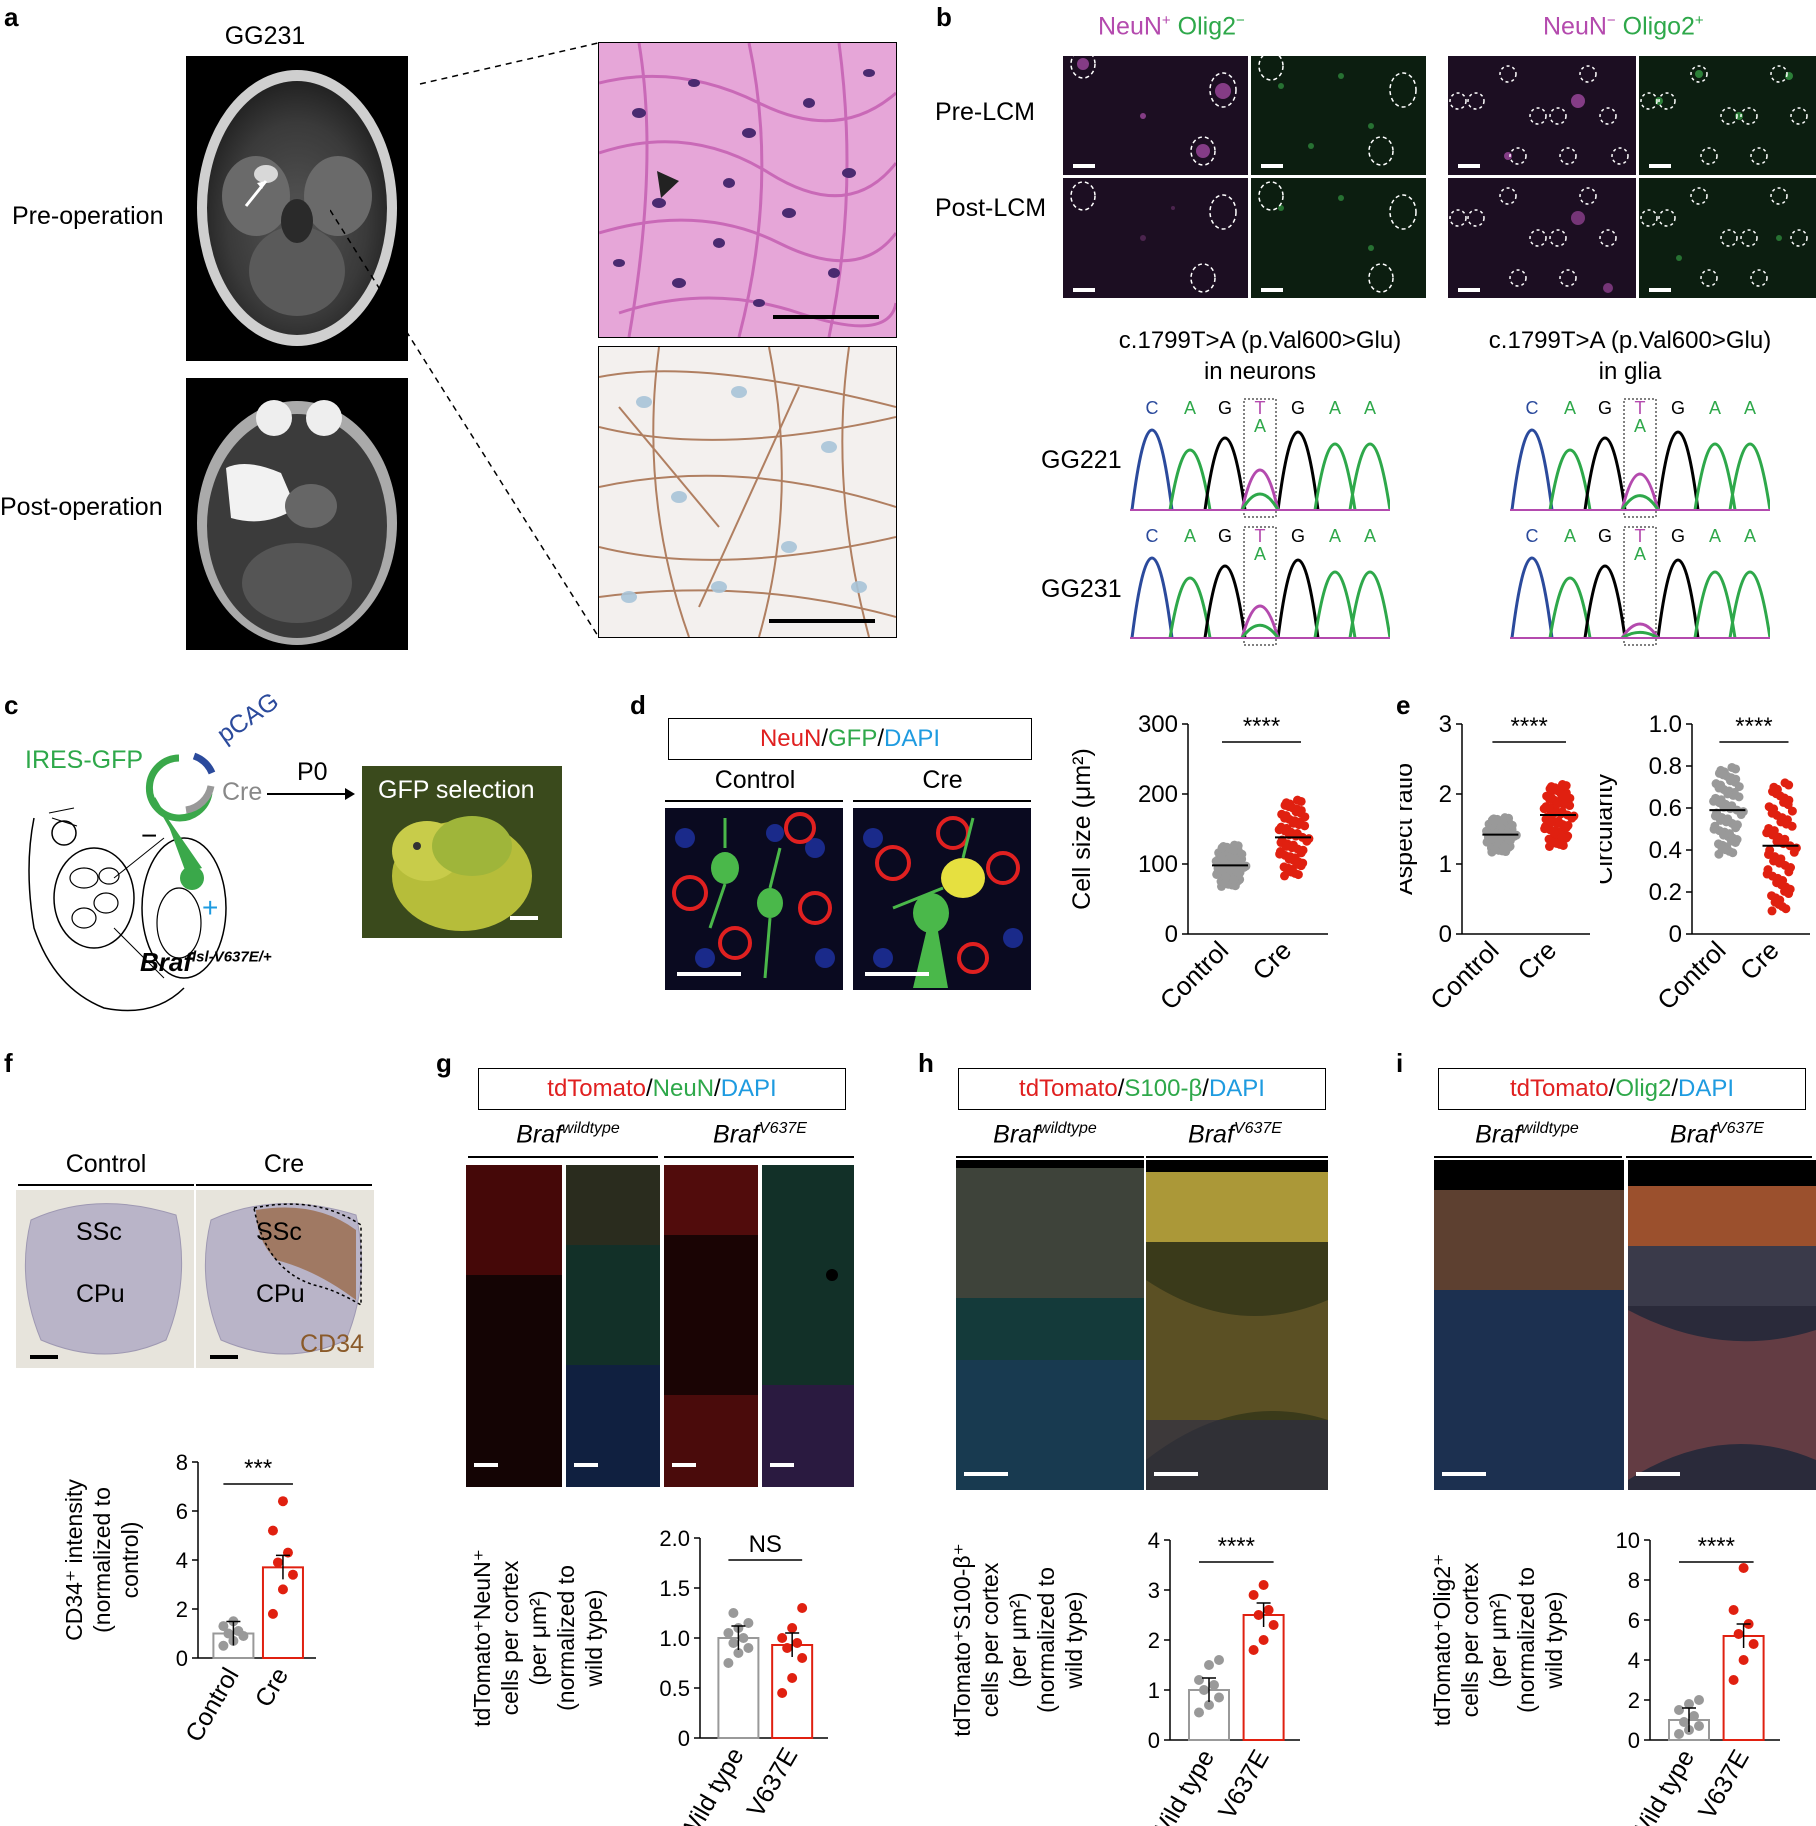 Image resolution: width=1816 pixels, height=1826 pixels. I want to click on divider, so click(1050, 1157).